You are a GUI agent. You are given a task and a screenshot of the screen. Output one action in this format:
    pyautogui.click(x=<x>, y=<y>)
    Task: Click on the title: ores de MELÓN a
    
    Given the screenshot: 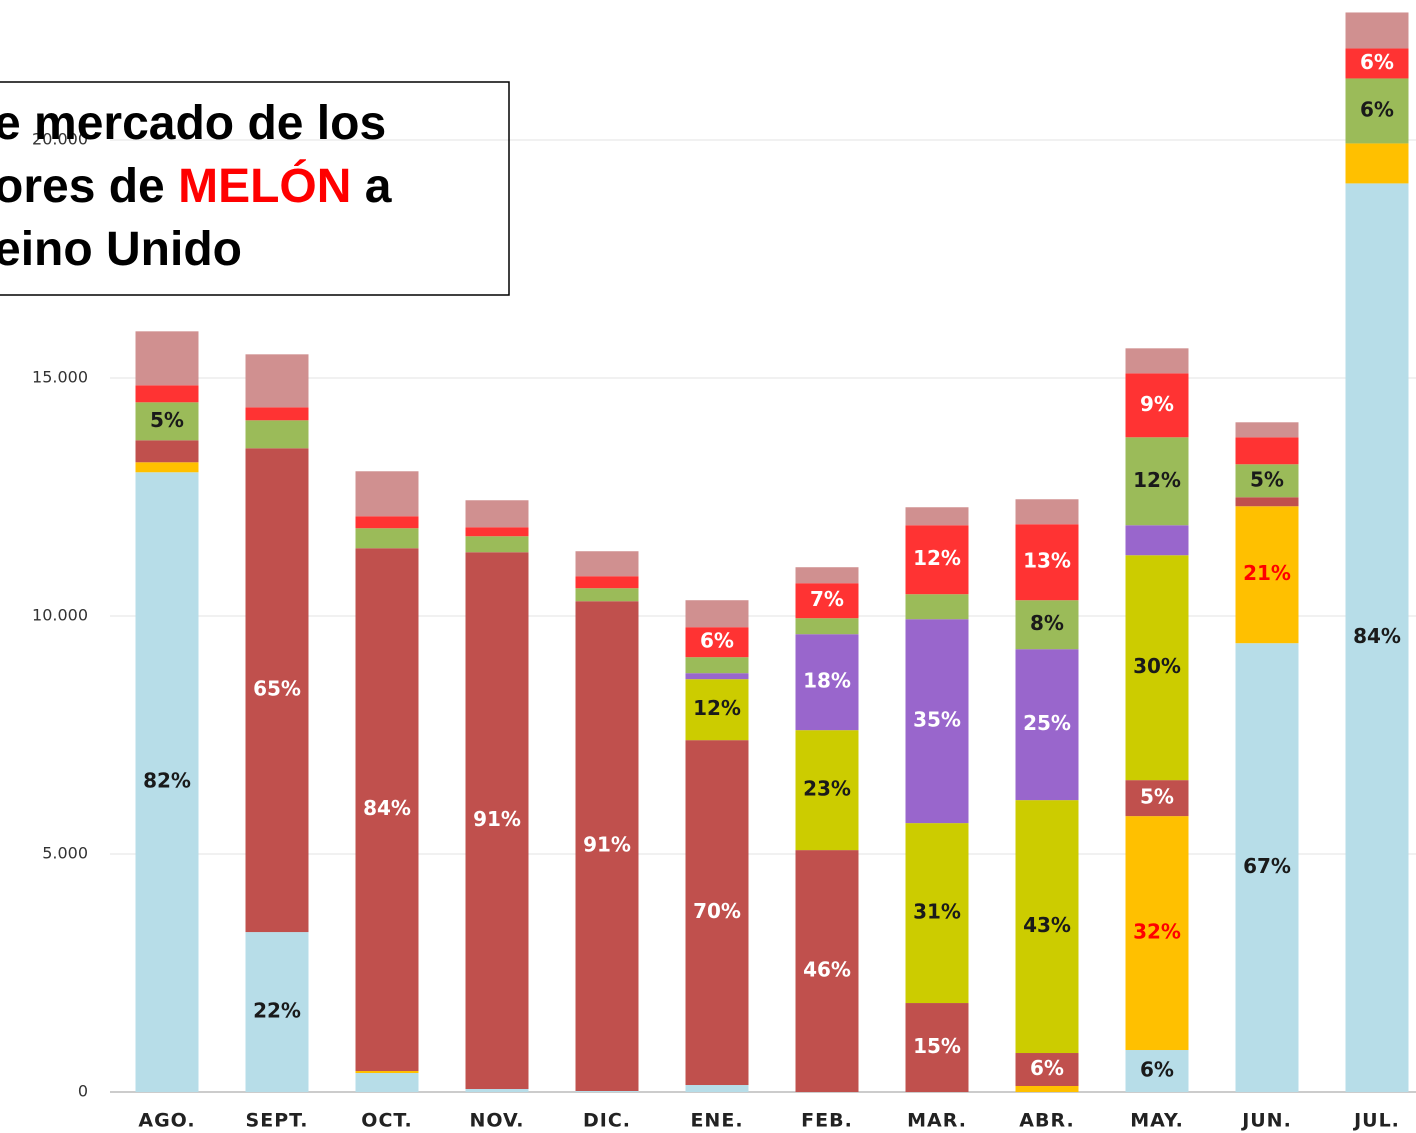 What is the action you would take?
    pyautogui.click(x=196, y=185)
    